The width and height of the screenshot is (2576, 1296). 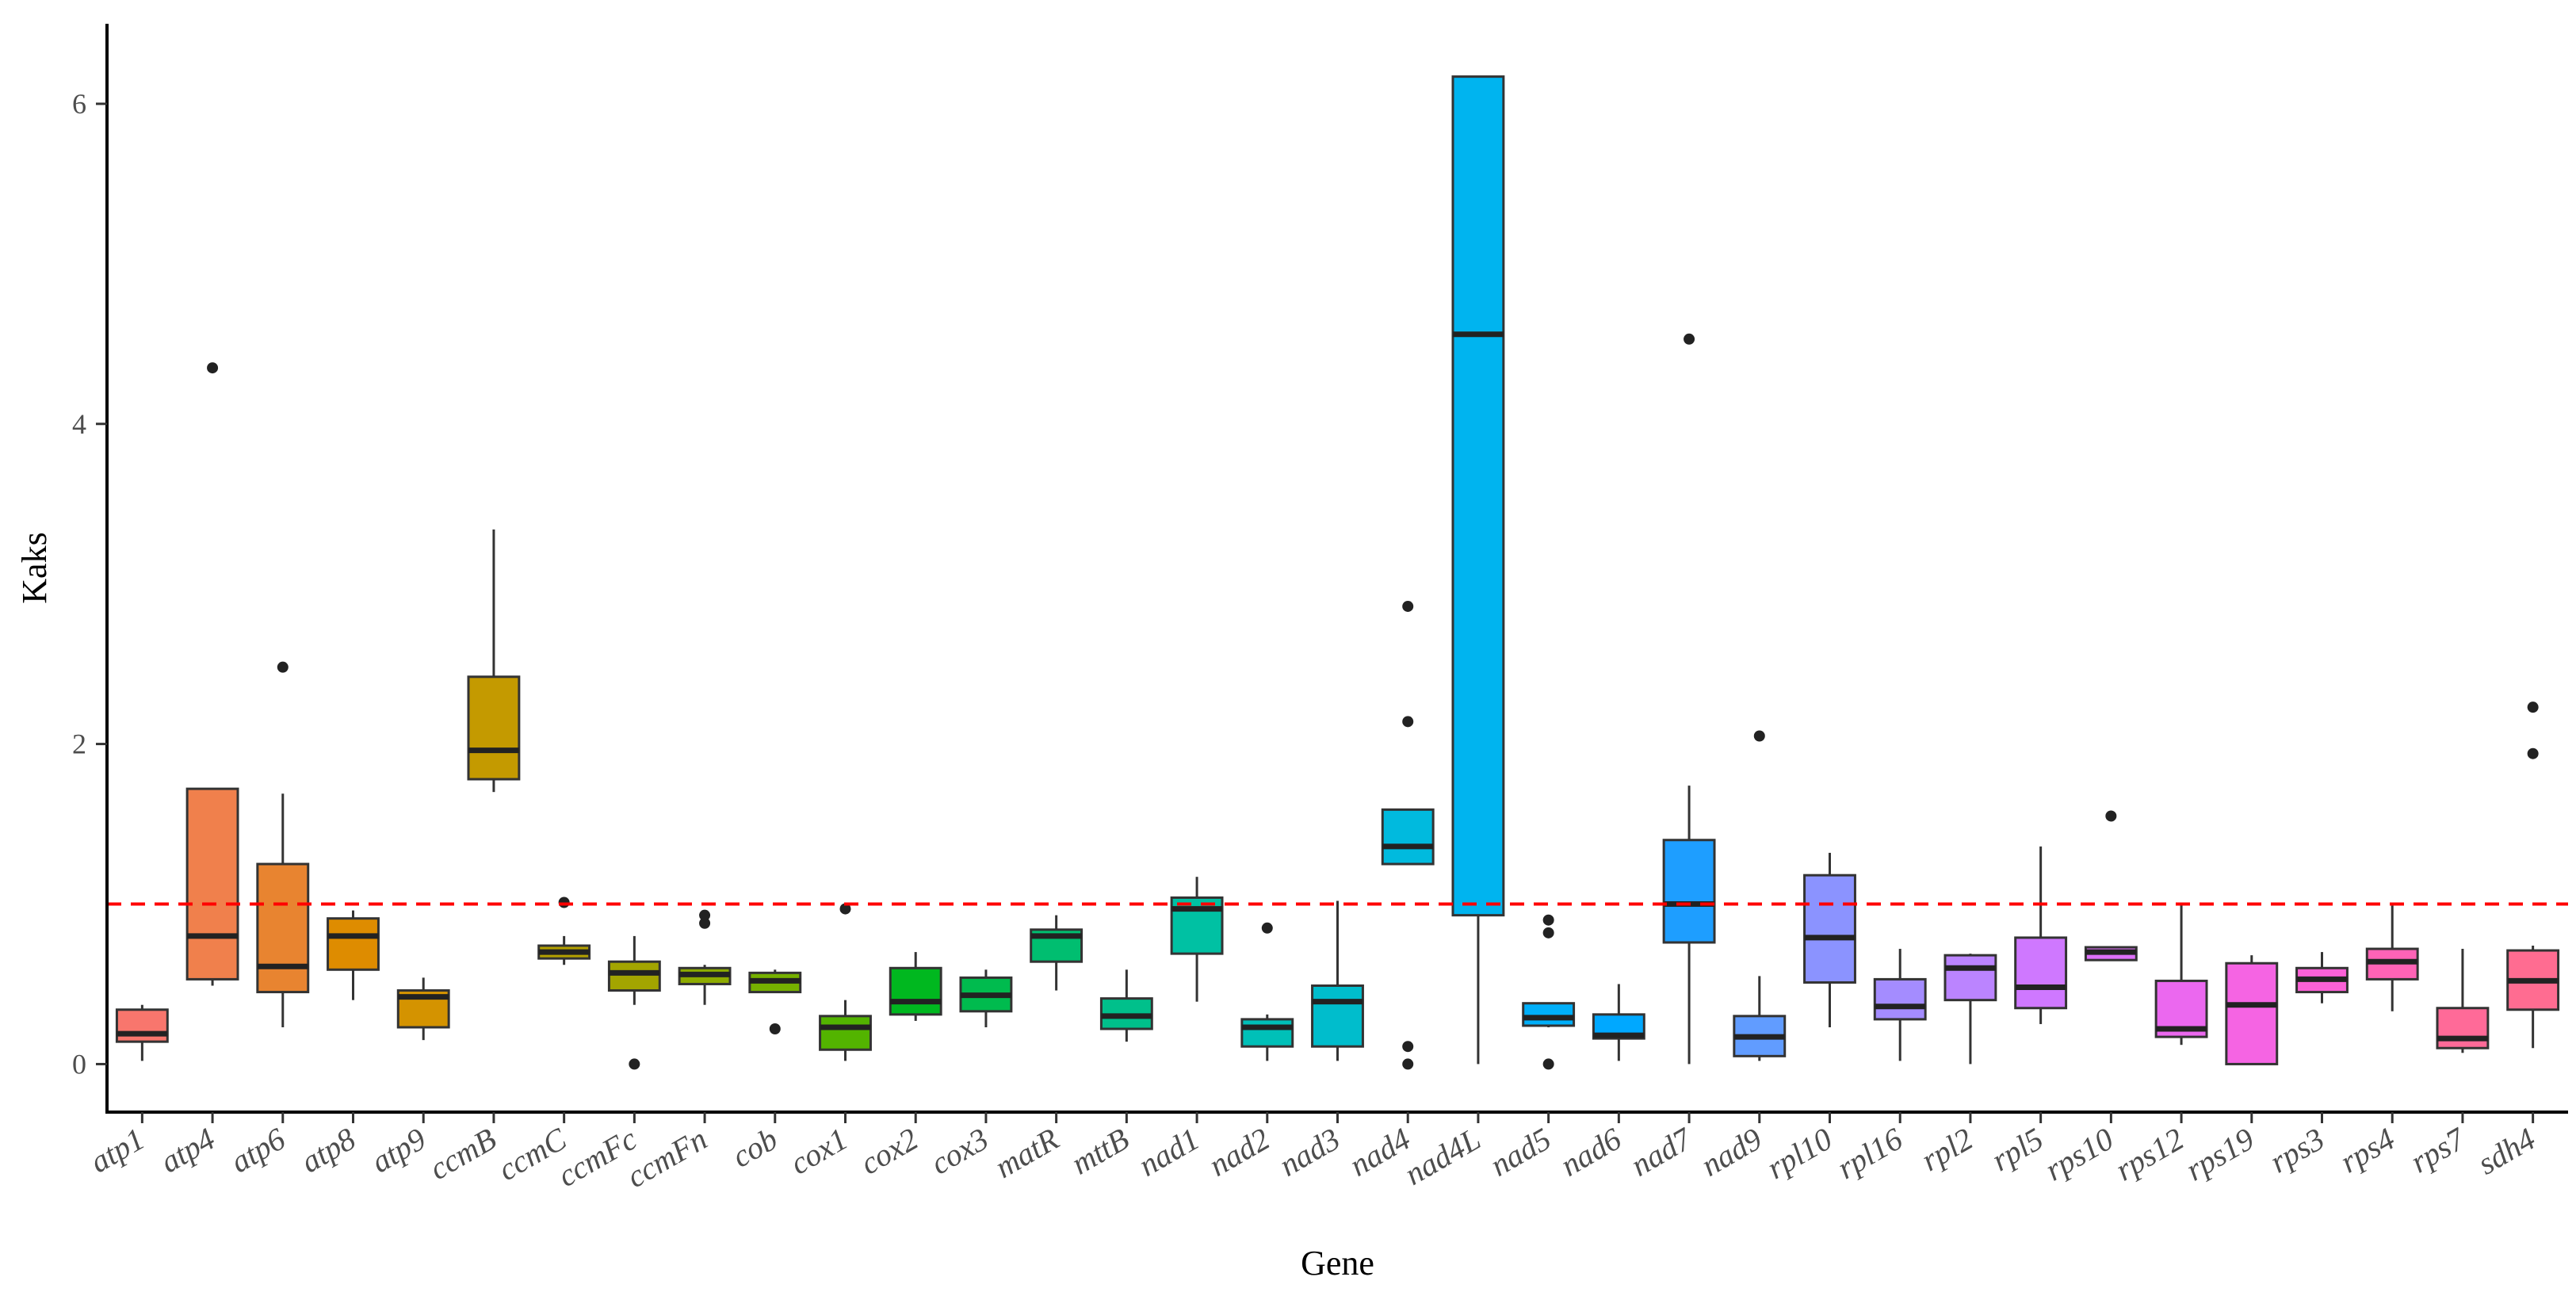 What do you see at coordinates (423, 1009) in the screenshot?
I see `box-atp9` at bounding box center [423, 1009].